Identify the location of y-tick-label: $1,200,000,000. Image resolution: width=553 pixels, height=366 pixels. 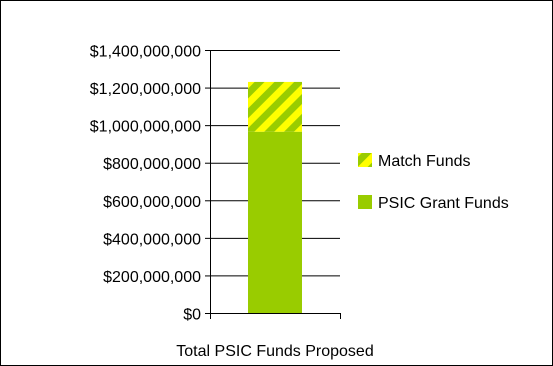
(145, 89).